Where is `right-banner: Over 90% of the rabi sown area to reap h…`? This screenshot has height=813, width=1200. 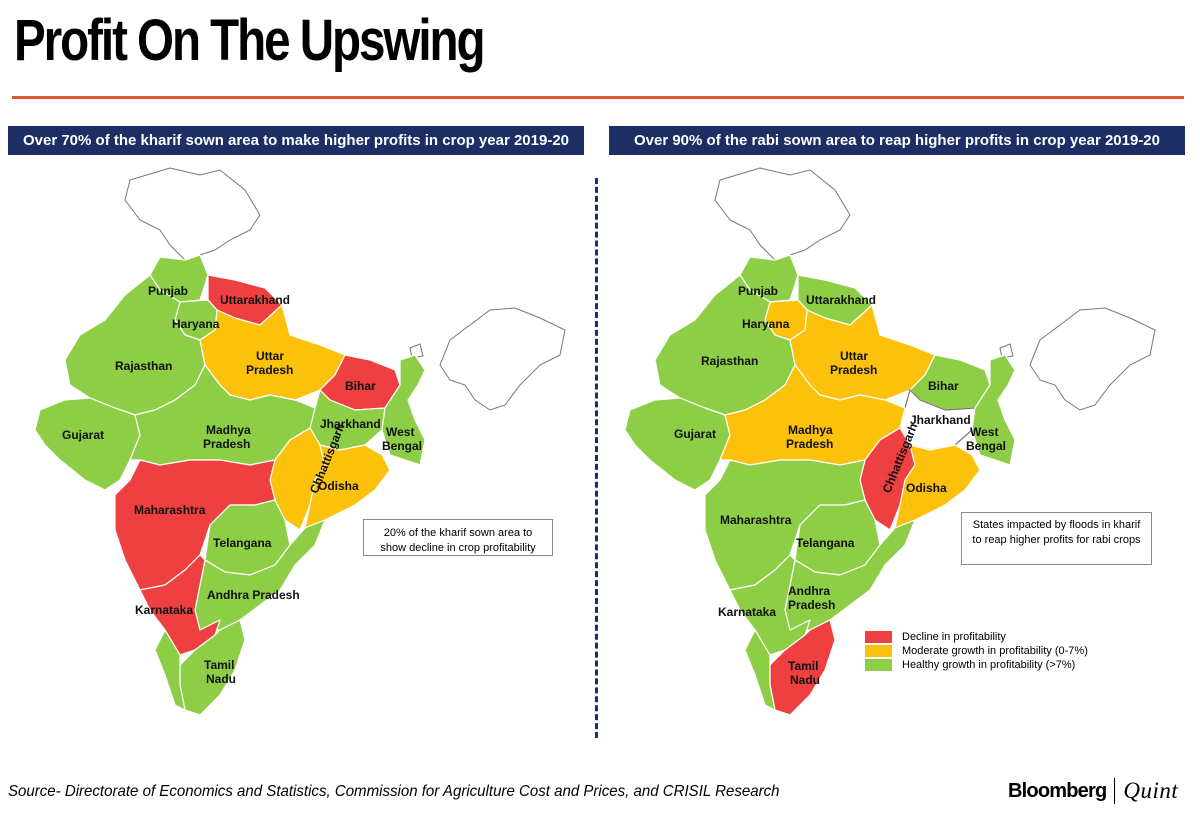
right-banner: Over 90% of the rabi sown area to reap h… is located at coordinates (897, 140).